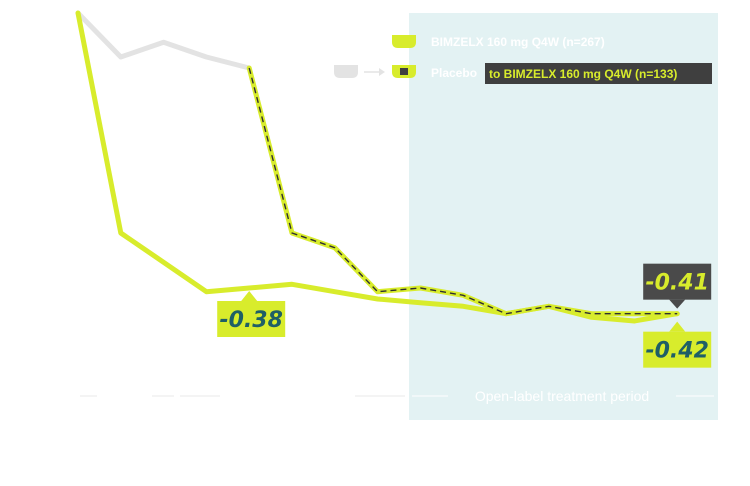 The image size is (750, 486). What do you see at coordinates (404, 71) in the screenshot?
I see `legend-switch-marker` at bounding box center [404, 71].